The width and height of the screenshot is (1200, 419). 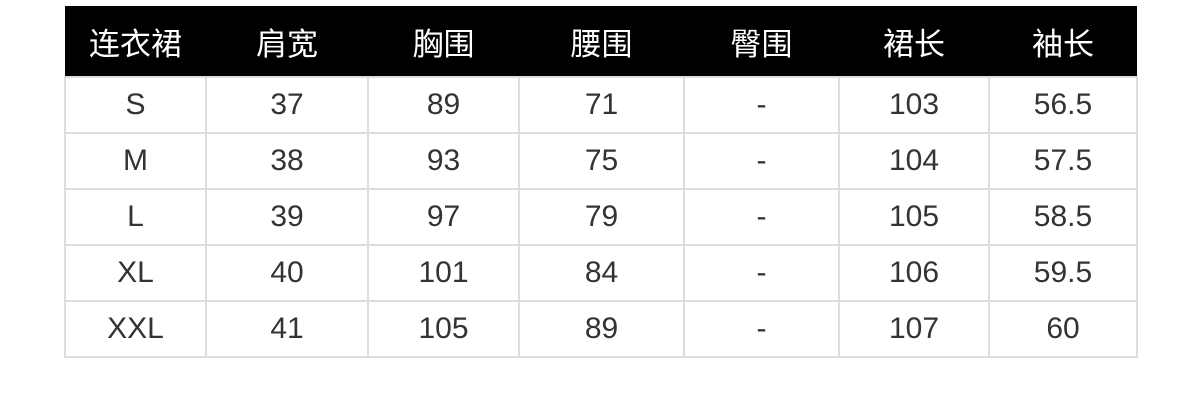 I want to click on table-row: XXL 41 105 89-107 60, so click(x=601, y=329).